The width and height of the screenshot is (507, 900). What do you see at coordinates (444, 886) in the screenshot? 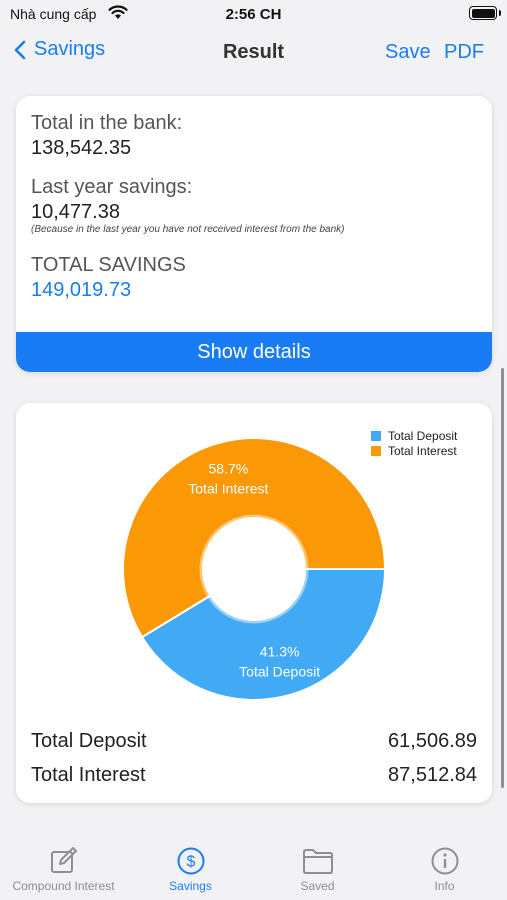
I see `tab-label: Info` at bounding box center [444, 886].